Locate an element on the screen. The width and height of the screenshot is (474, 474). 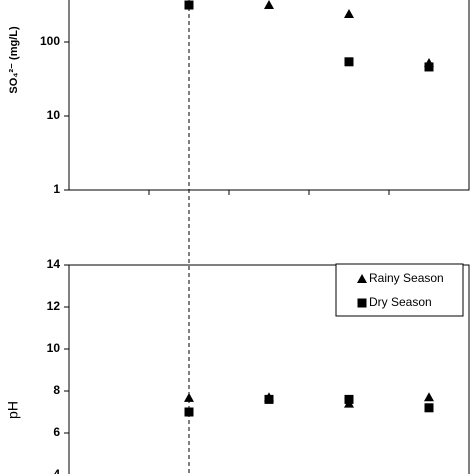
y-tick-label: 100 is located at coordinates (50, 41).